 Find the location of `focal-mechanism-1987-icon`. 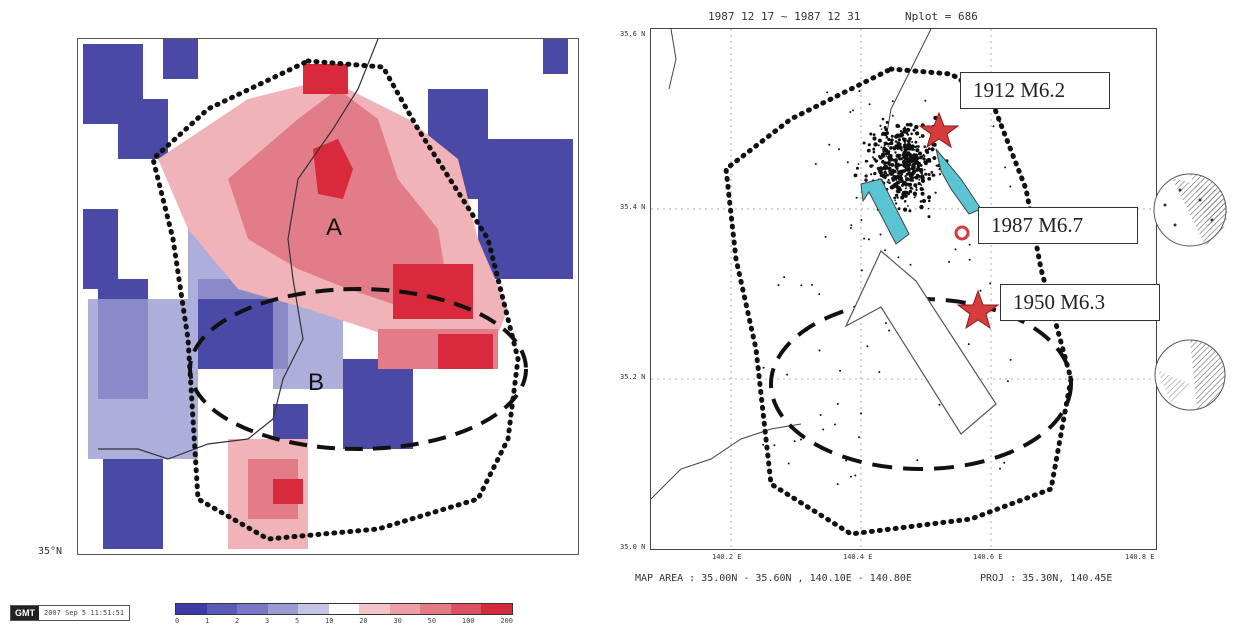

focal-mechanism-1987-icon is located at coordinates (1190, 210).